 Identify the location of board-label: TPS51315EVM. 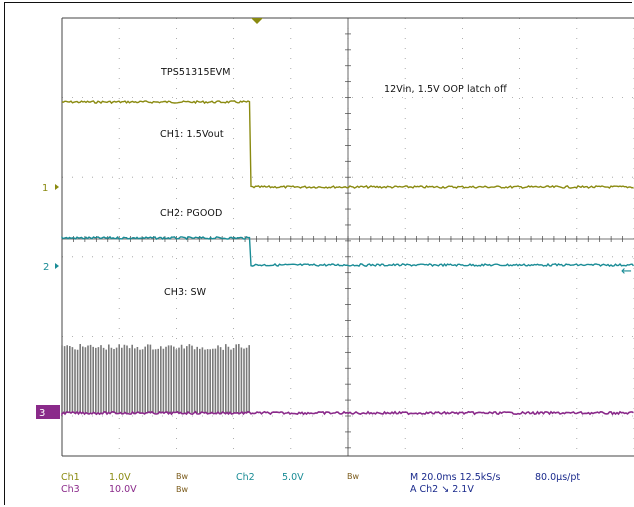
(196, 72).